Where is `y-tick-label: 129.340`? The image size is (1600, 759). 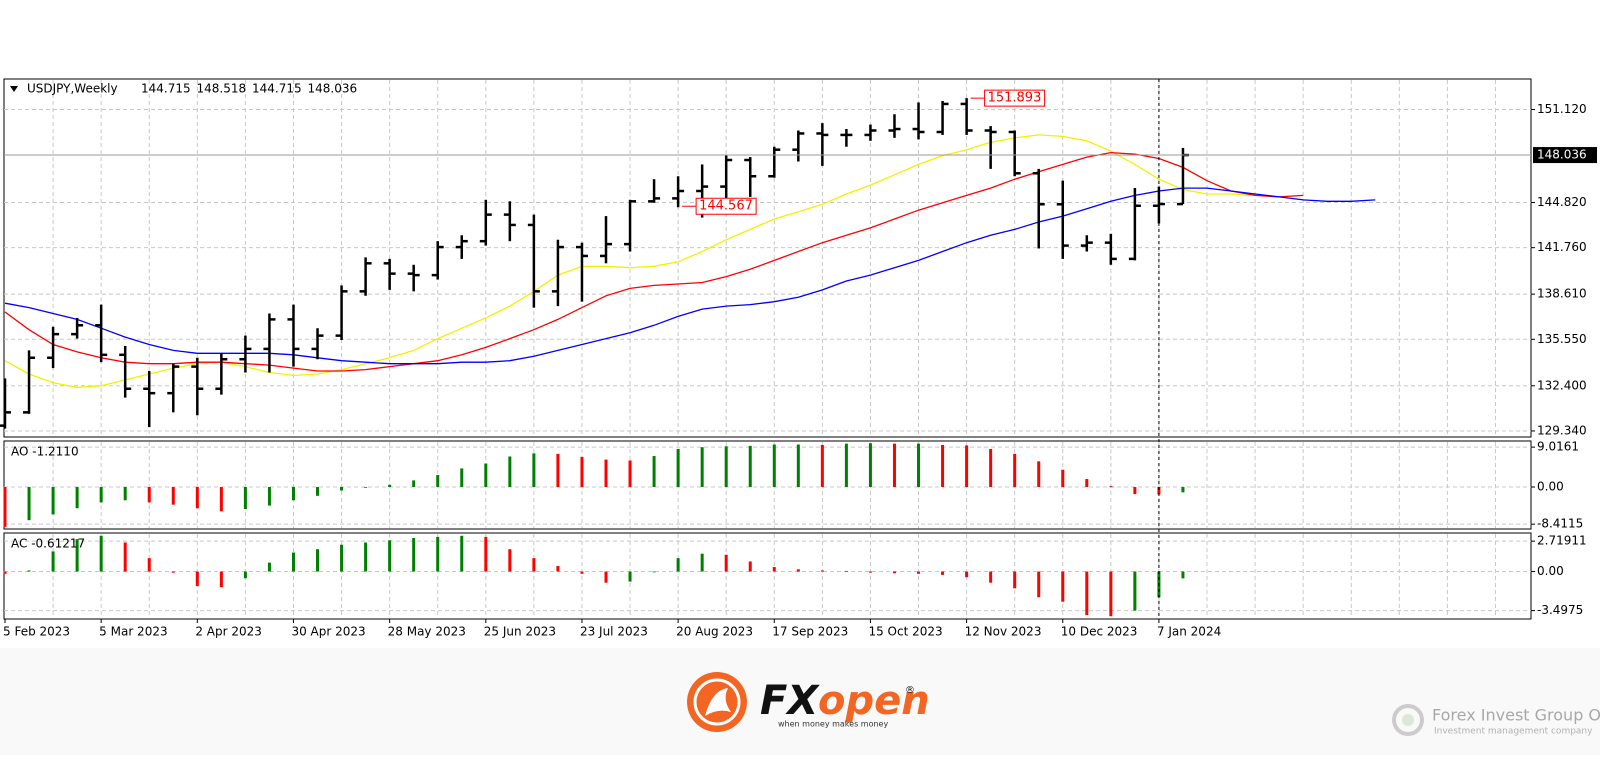
y-tick-label: 129.340 is located at coordinates (1562, 430).